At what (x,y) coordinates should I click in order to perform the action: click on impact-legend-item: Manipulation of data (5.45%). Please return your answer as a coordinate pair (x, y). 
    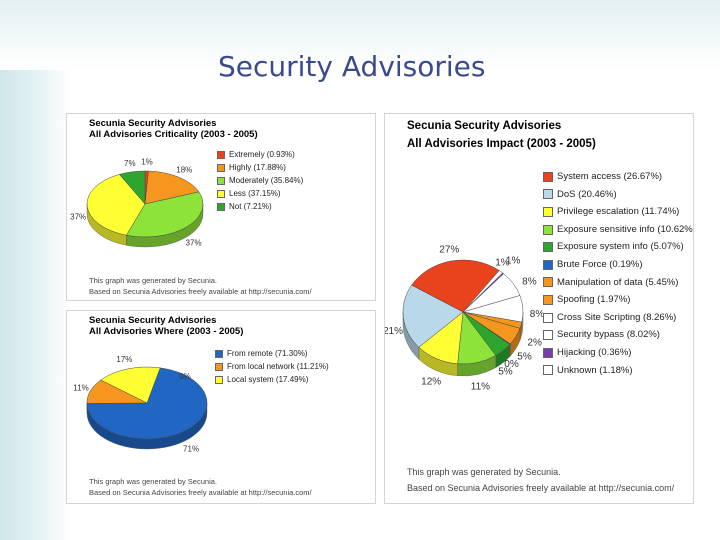
    Looking at the image, I should click on (618, 283).